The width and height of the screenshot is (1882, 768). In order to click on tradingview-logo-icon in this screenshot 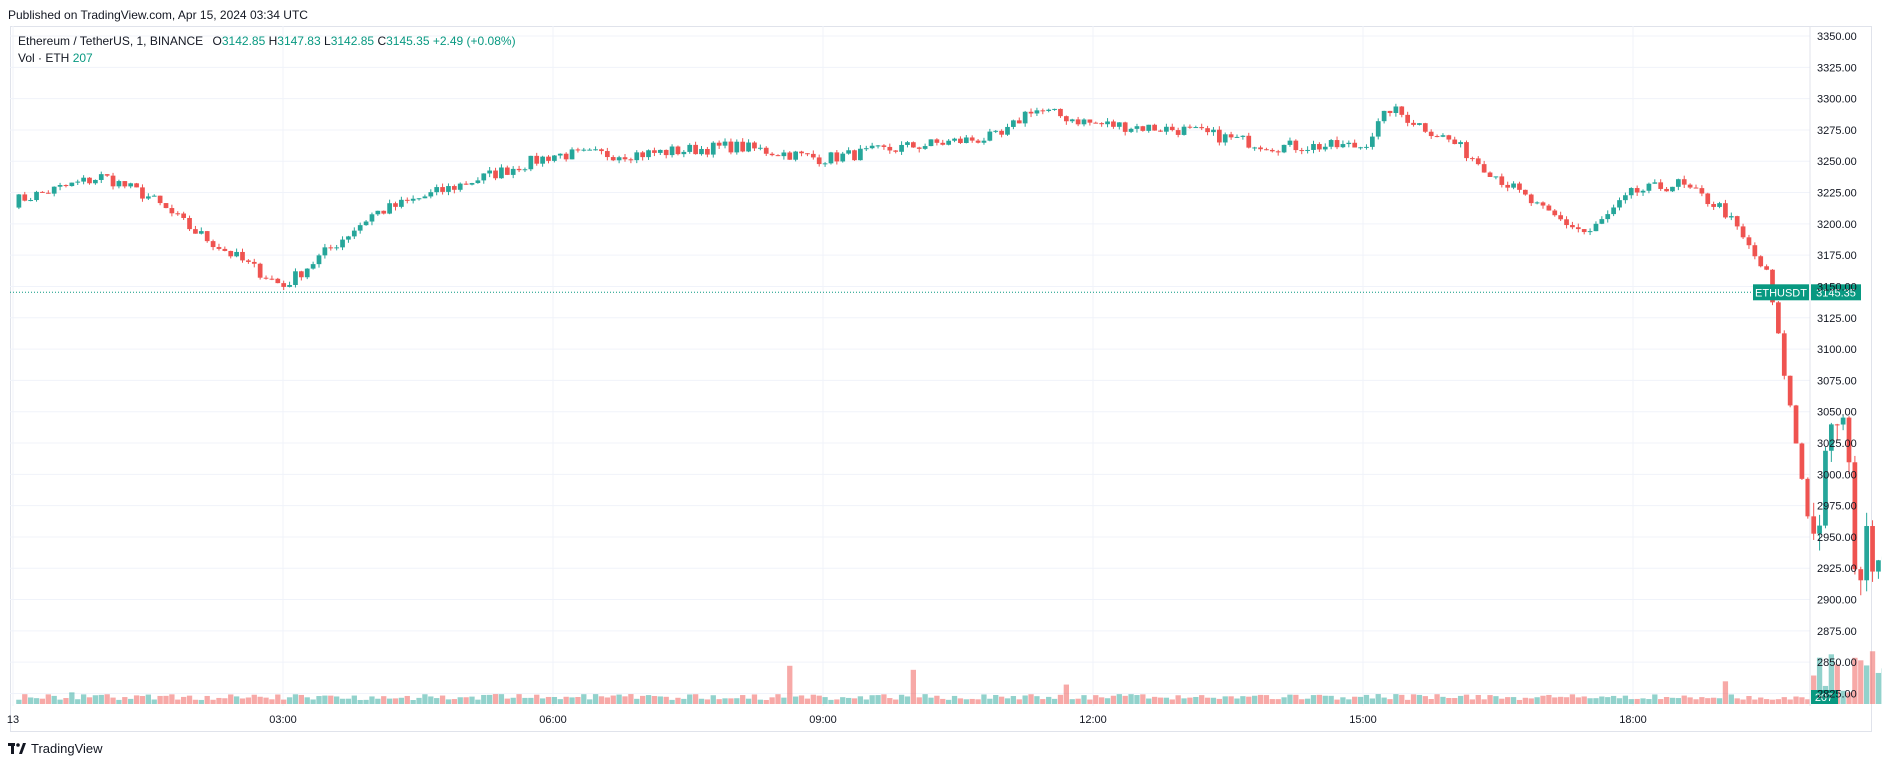, I will do `click(17, 748)`.